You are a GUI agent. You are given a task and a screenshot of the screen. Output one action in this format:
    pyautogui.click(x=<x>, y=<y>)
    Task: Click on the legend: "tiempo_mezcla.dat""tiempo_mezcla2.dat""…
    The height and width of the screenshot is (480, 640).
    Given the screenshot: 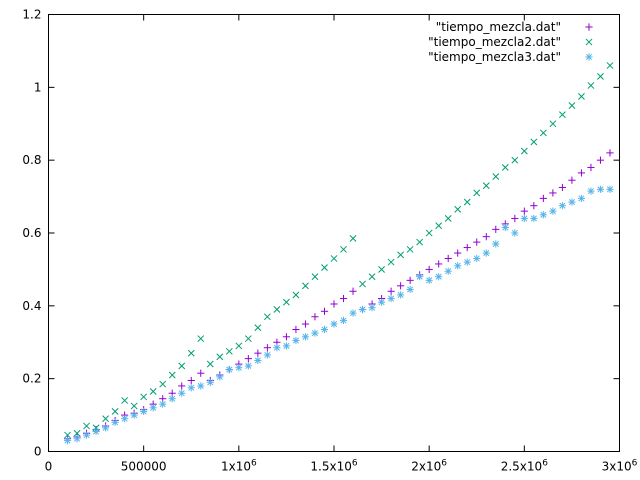 What is the action you would take?
    pyautogui.click(x=510, y=42)
    